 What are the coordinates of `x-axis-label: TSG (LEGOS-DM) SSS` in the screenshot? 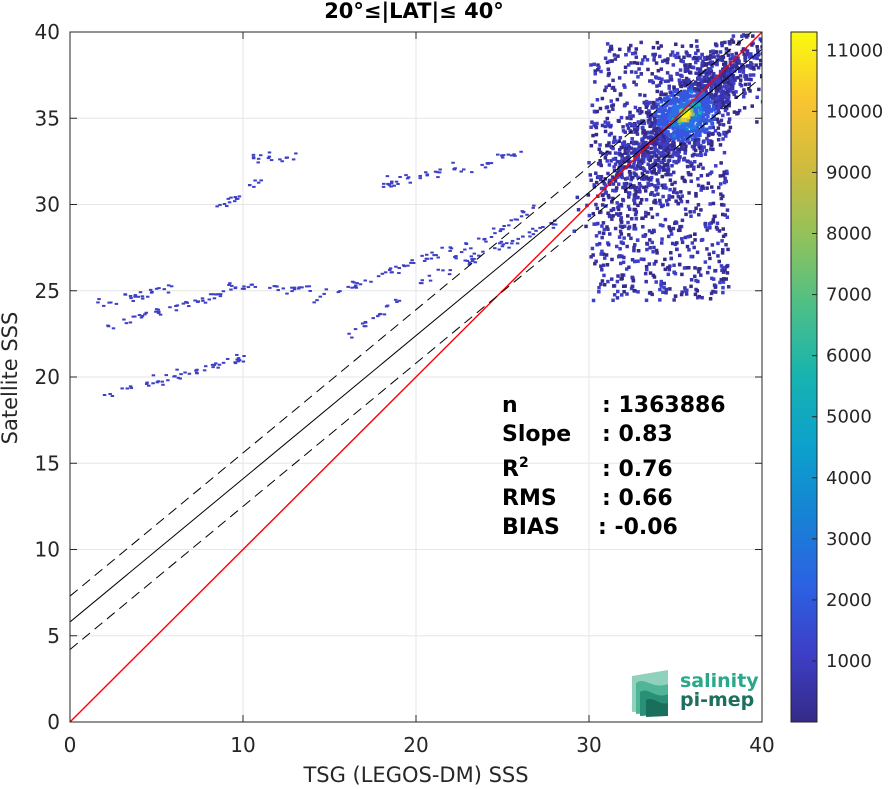 It's located at (415, 775).